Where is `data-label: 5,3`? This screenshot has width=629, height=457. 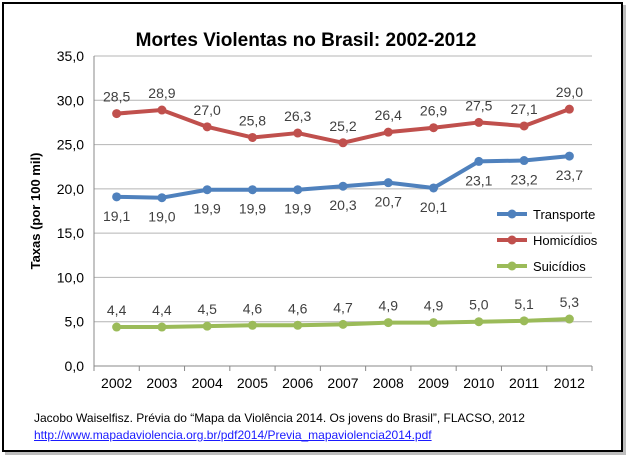 data-label: 5,3 is located at coordinates (570, 302).